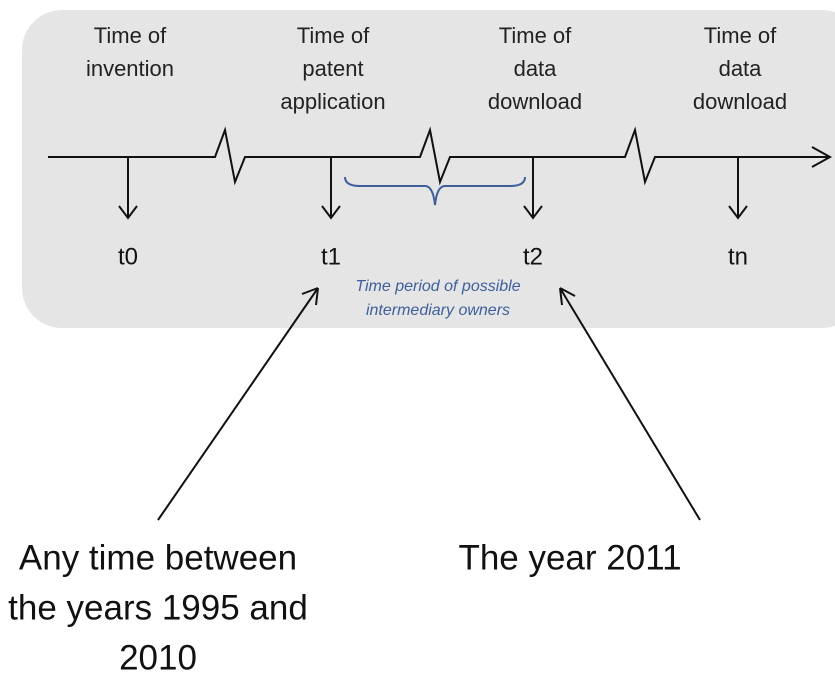  I want to click on time-marker: t2, so click(533, 256).